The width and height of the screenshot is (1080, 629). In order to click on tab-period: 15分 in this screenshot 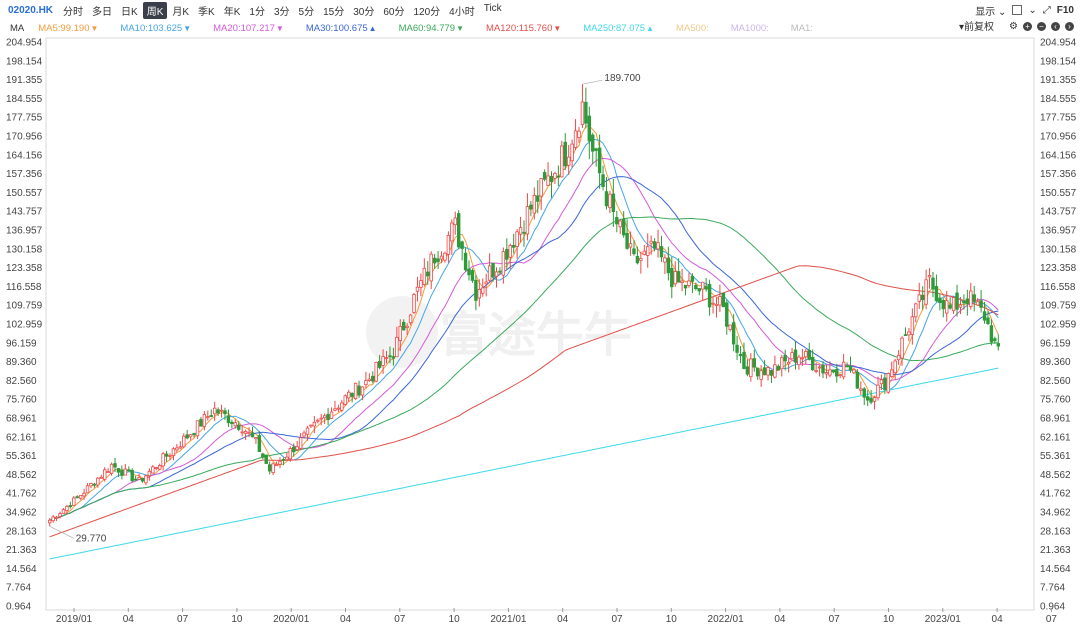, I will do `click(334, 12)`.